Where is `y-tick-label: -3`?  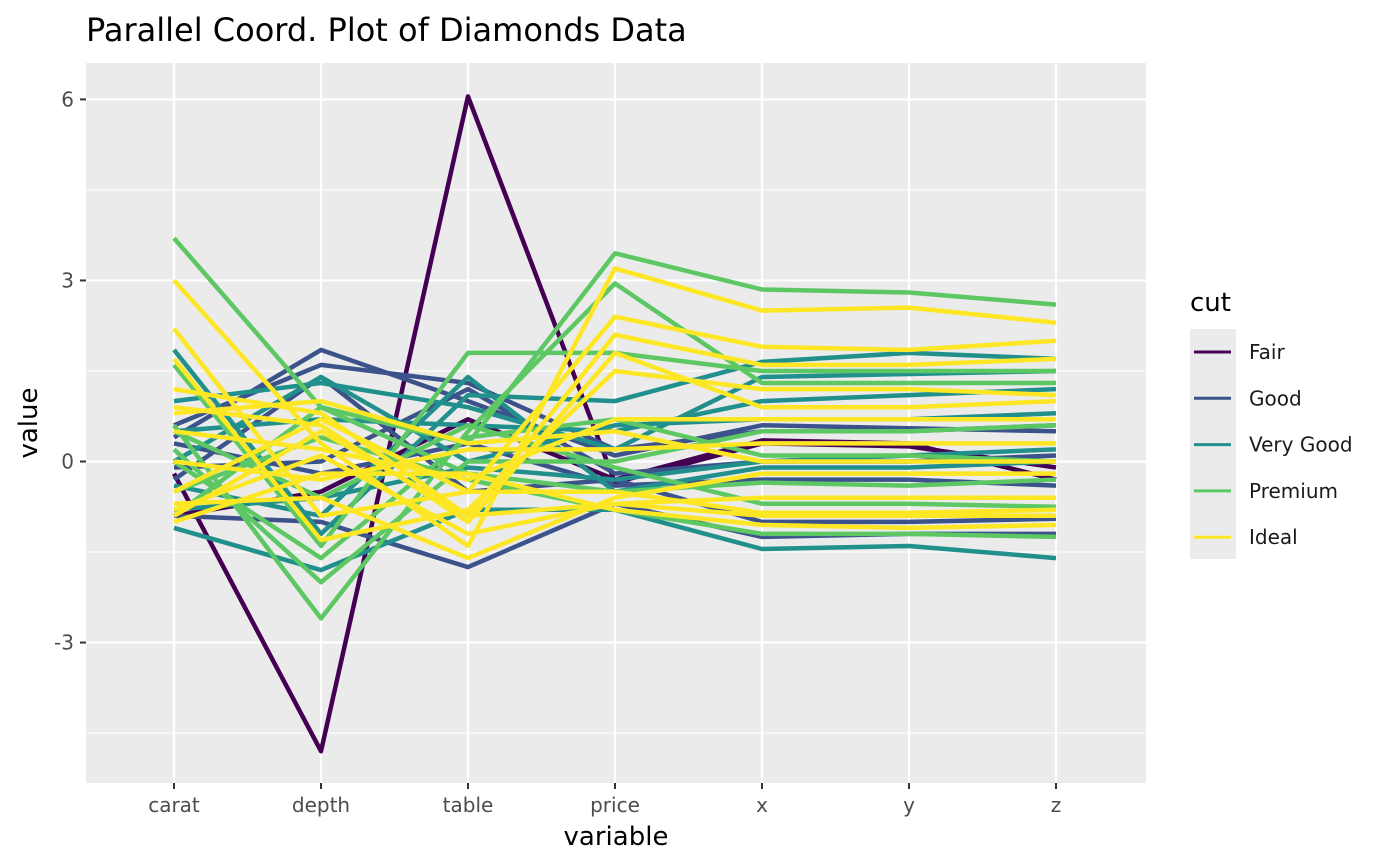 y-tick-label: -3 is located at coordinates (64, 643).